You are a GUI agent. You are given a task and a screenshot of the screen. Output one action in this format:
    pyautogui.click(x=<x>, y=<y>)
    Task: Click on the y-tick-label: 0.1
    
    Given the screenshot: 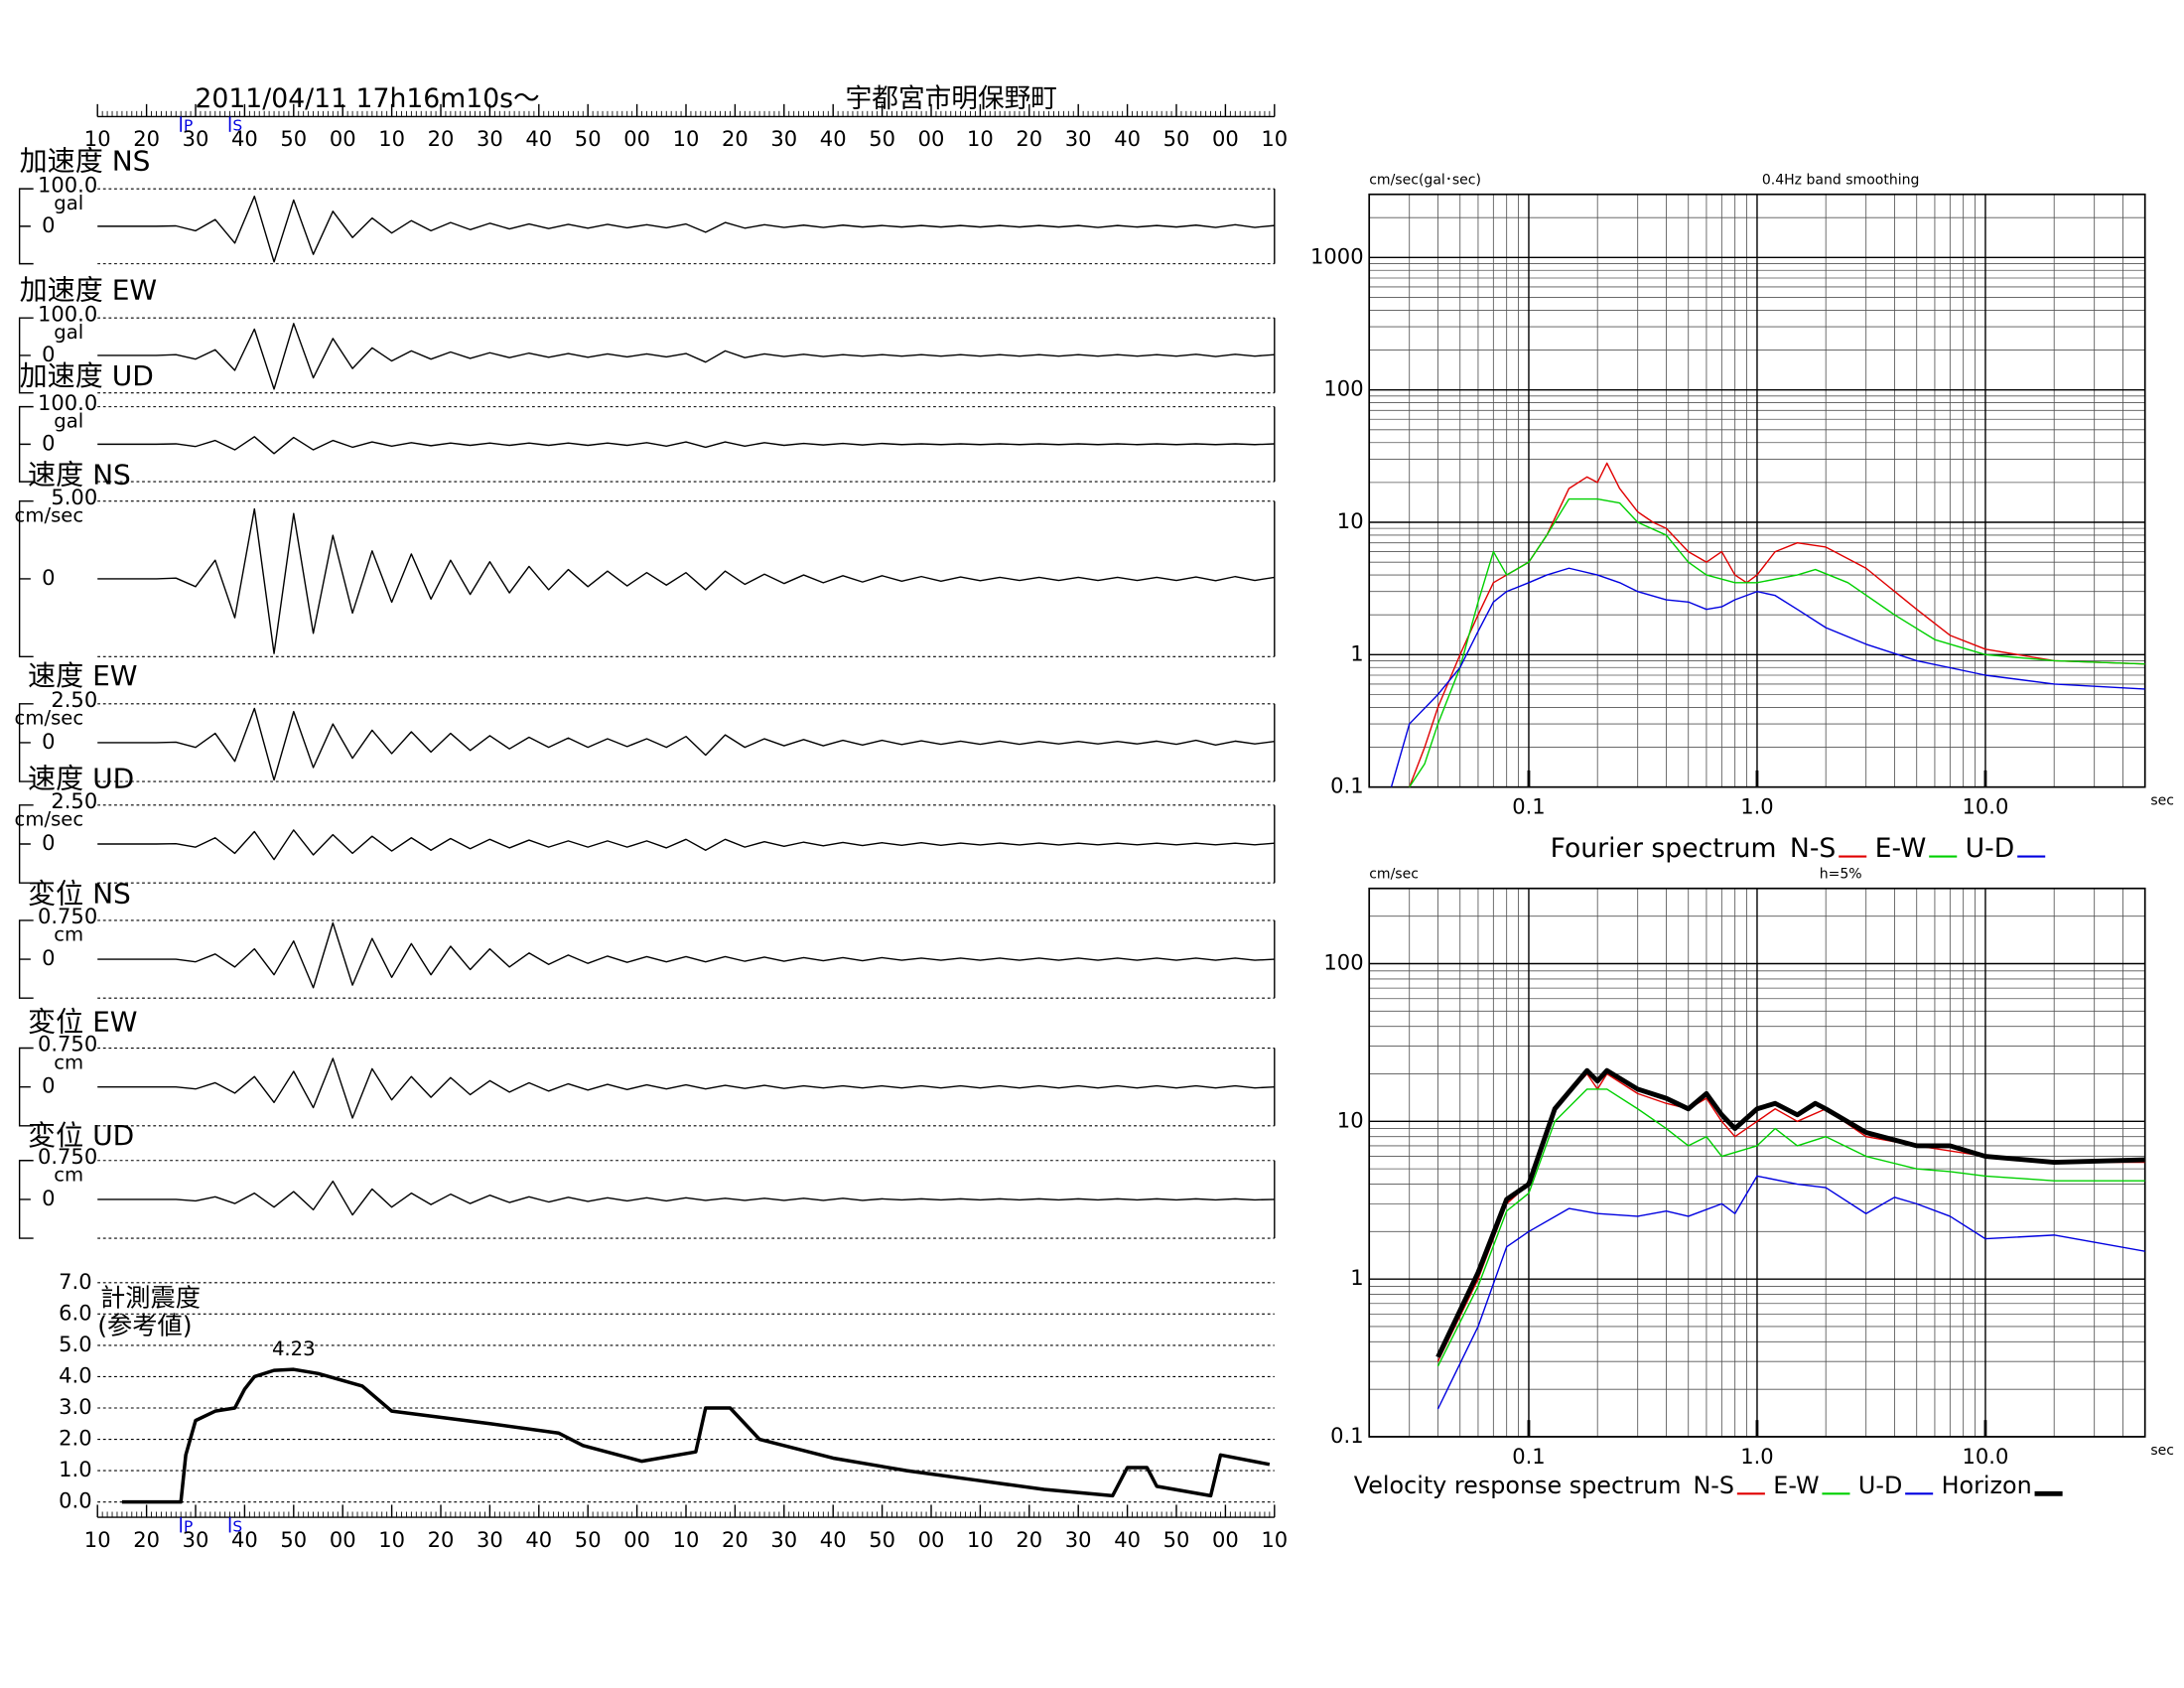 What is the action you would take?
    pyautogui.click(x=1346, y=786)
    